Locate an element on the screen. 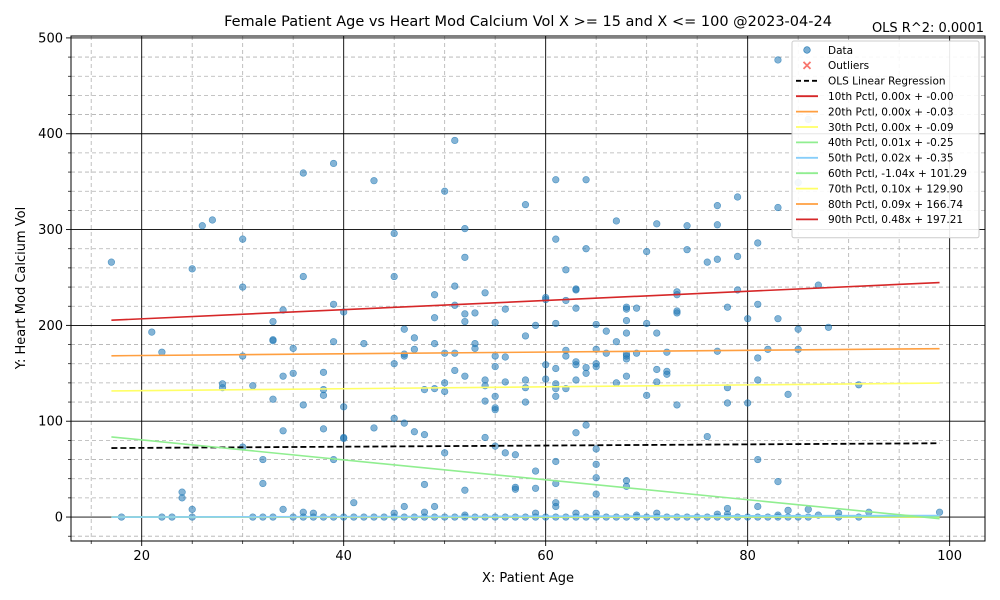 The height and width of the screenshot is (600, 1000). line-80th-pctl is located at coordinates (525, 352).